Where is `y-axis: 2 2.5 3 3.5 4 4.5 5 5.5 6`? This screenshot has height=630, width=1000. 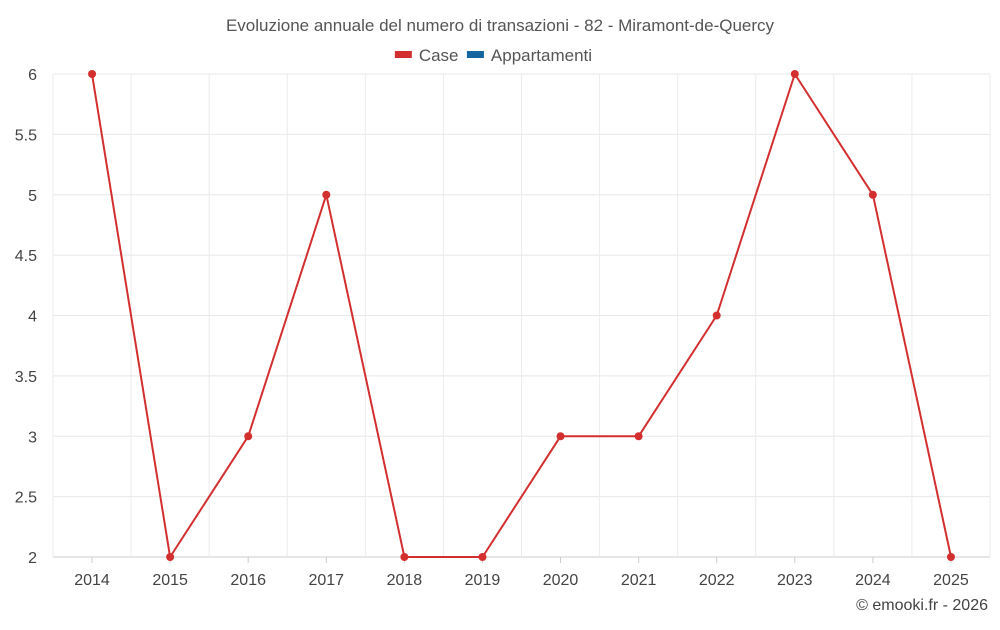 y-axis: 2 2.5 3 3.5 4 4.5 5 5.5 6 is located at coordinates (26, 317).